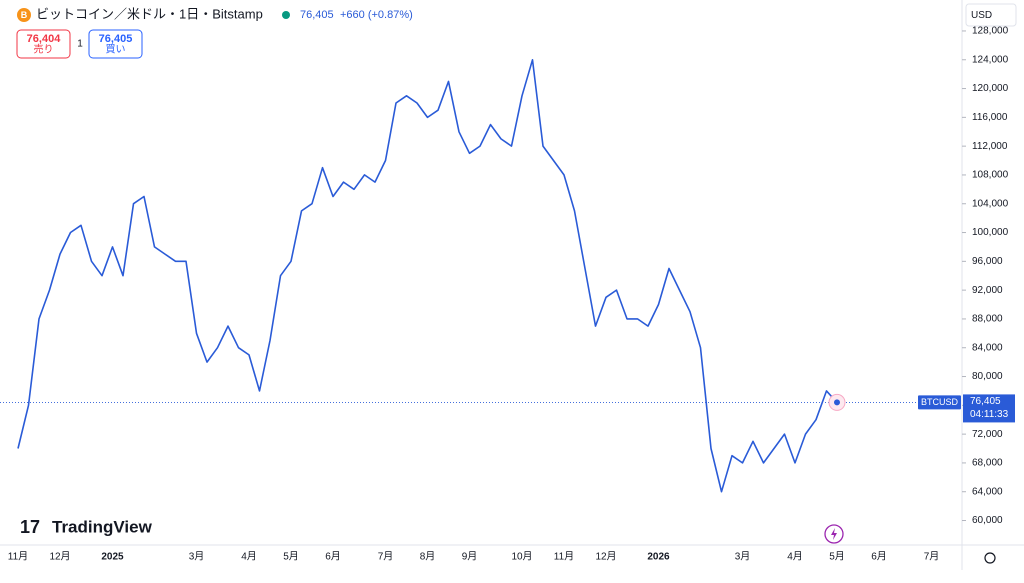  Describe the element at coordinates (990, 117) in the screenshot. I see `y-tick-label: 116,000` at that location.